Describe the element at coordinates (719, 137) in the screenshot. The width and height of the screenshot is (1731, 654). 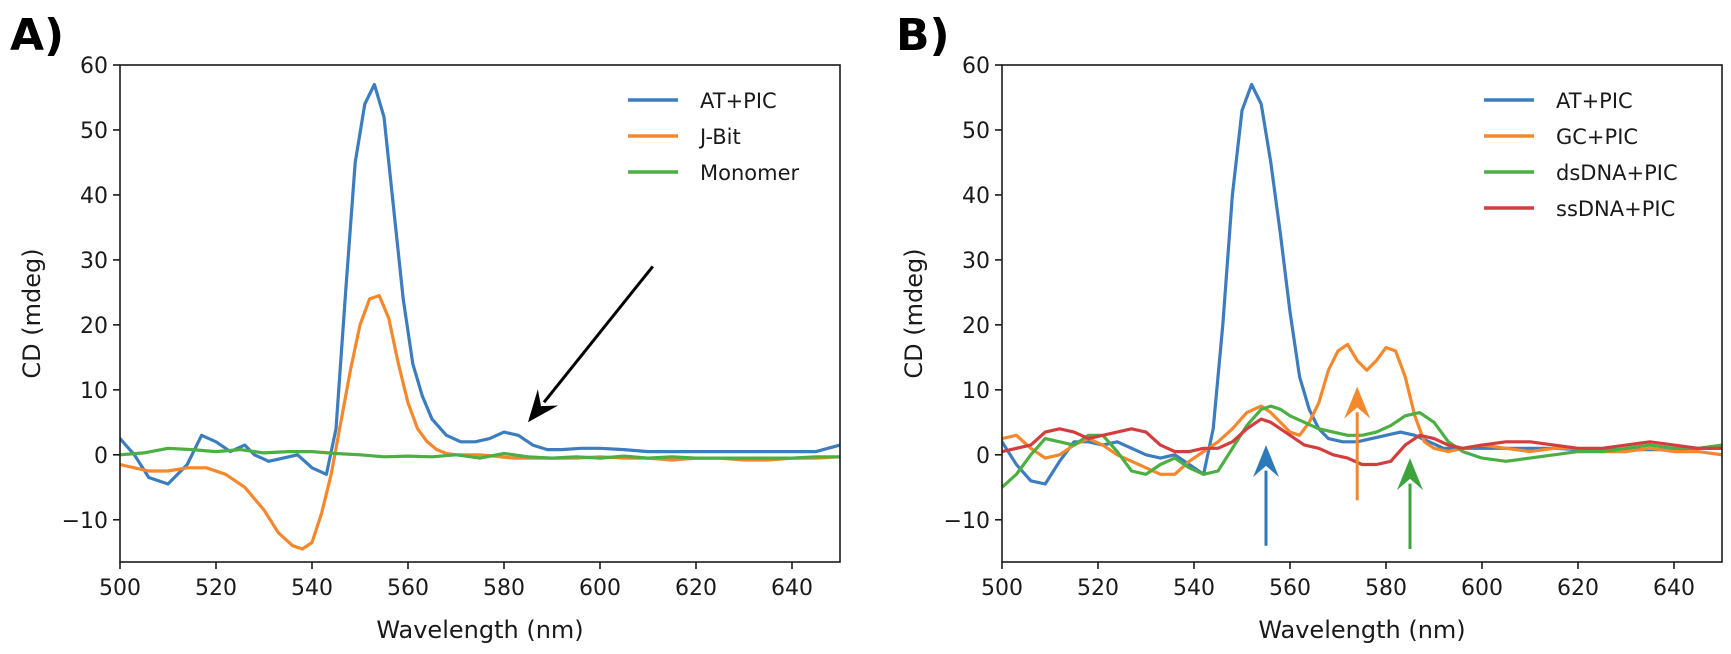
I see `legend-label: J-Bit` at that location.